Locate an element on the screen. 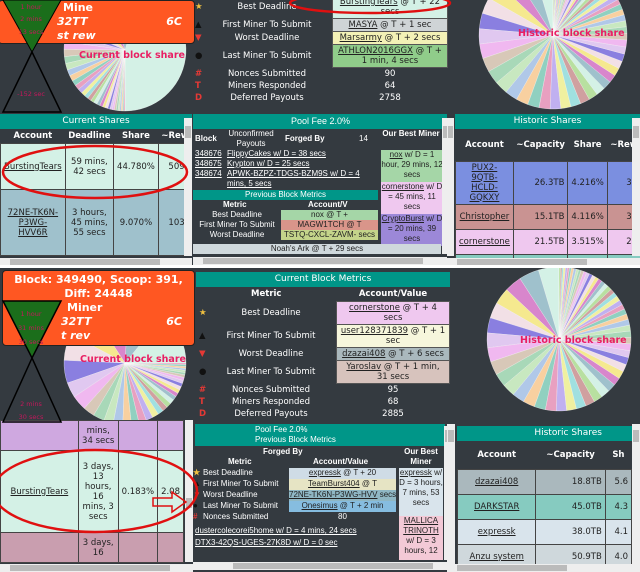 This screenshot has width=640, height=572. account-link: DARKSTAR is located at coordinates (497, 506).